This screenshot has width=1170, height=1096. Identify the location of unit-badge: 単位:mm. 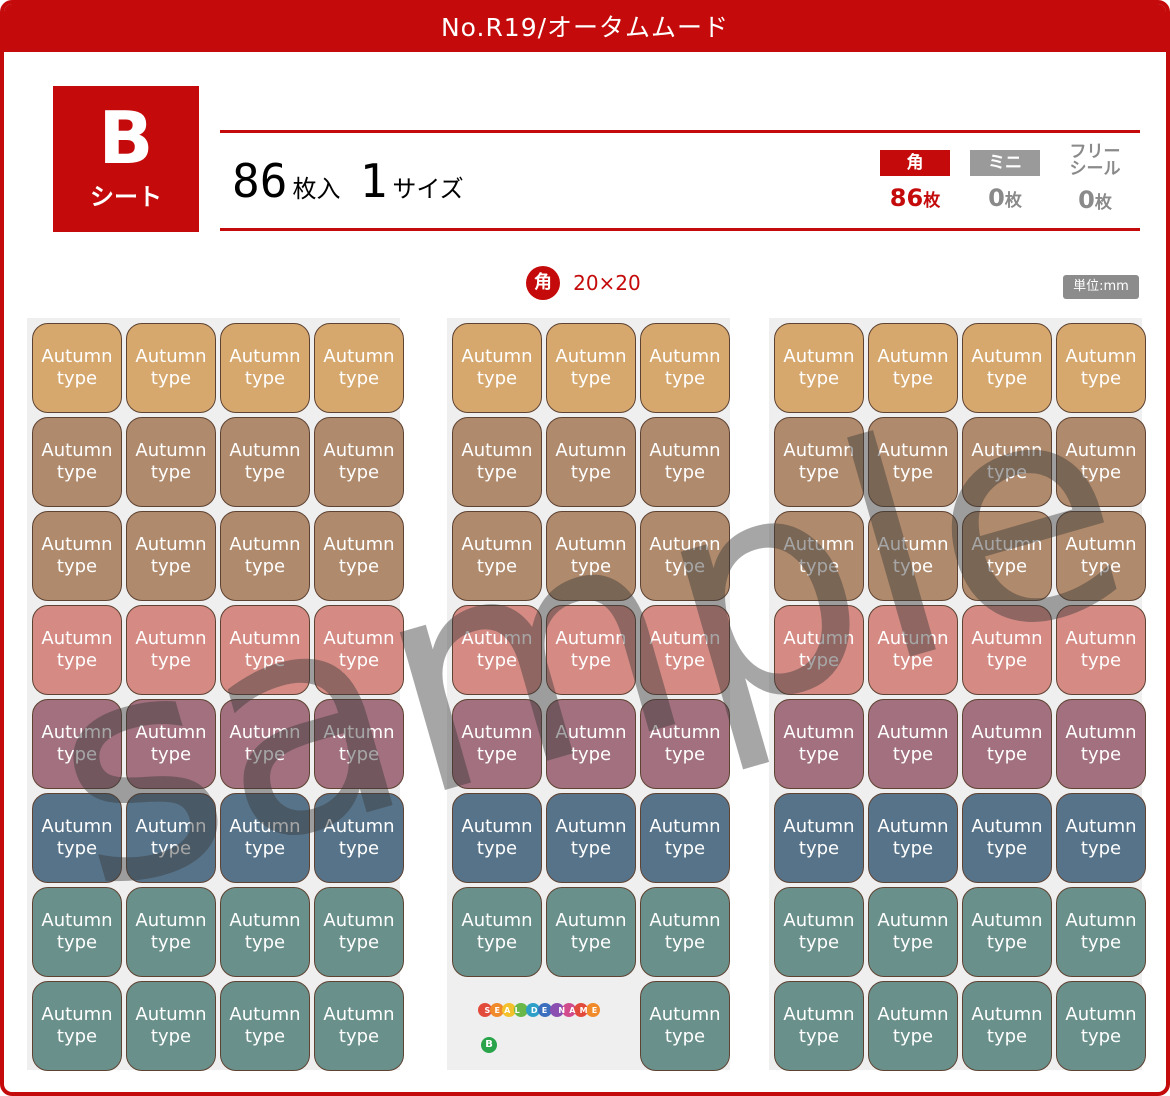
(1101, 287).